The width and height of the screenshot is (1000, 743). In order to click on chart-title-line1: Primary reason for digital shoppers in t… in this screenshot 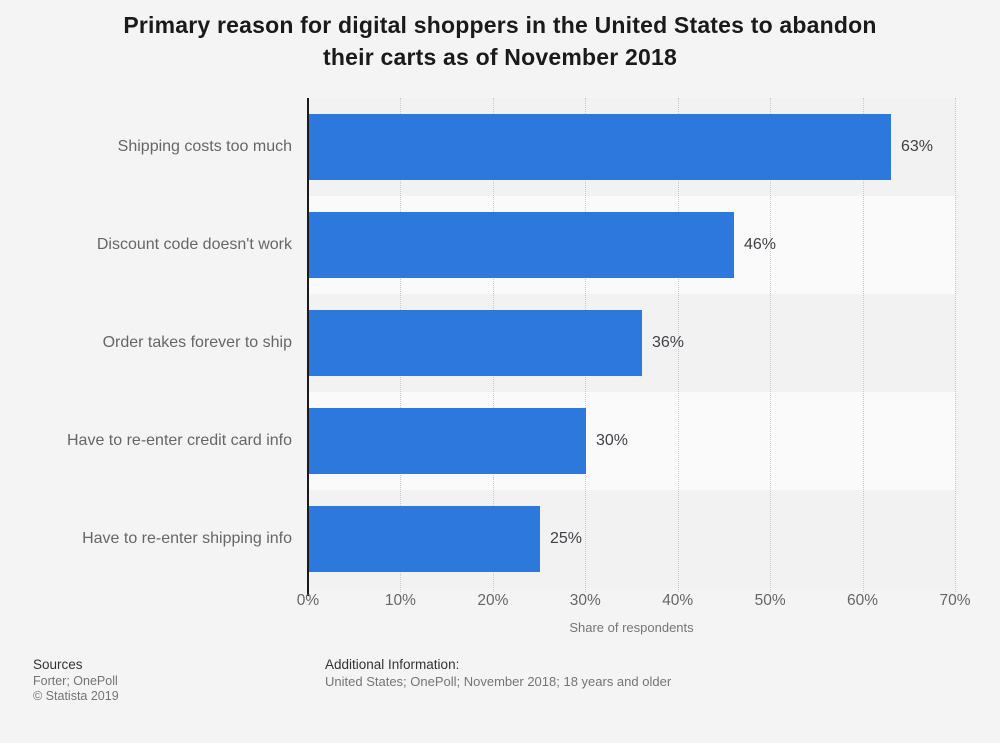, I will do `click(500, 25)`.